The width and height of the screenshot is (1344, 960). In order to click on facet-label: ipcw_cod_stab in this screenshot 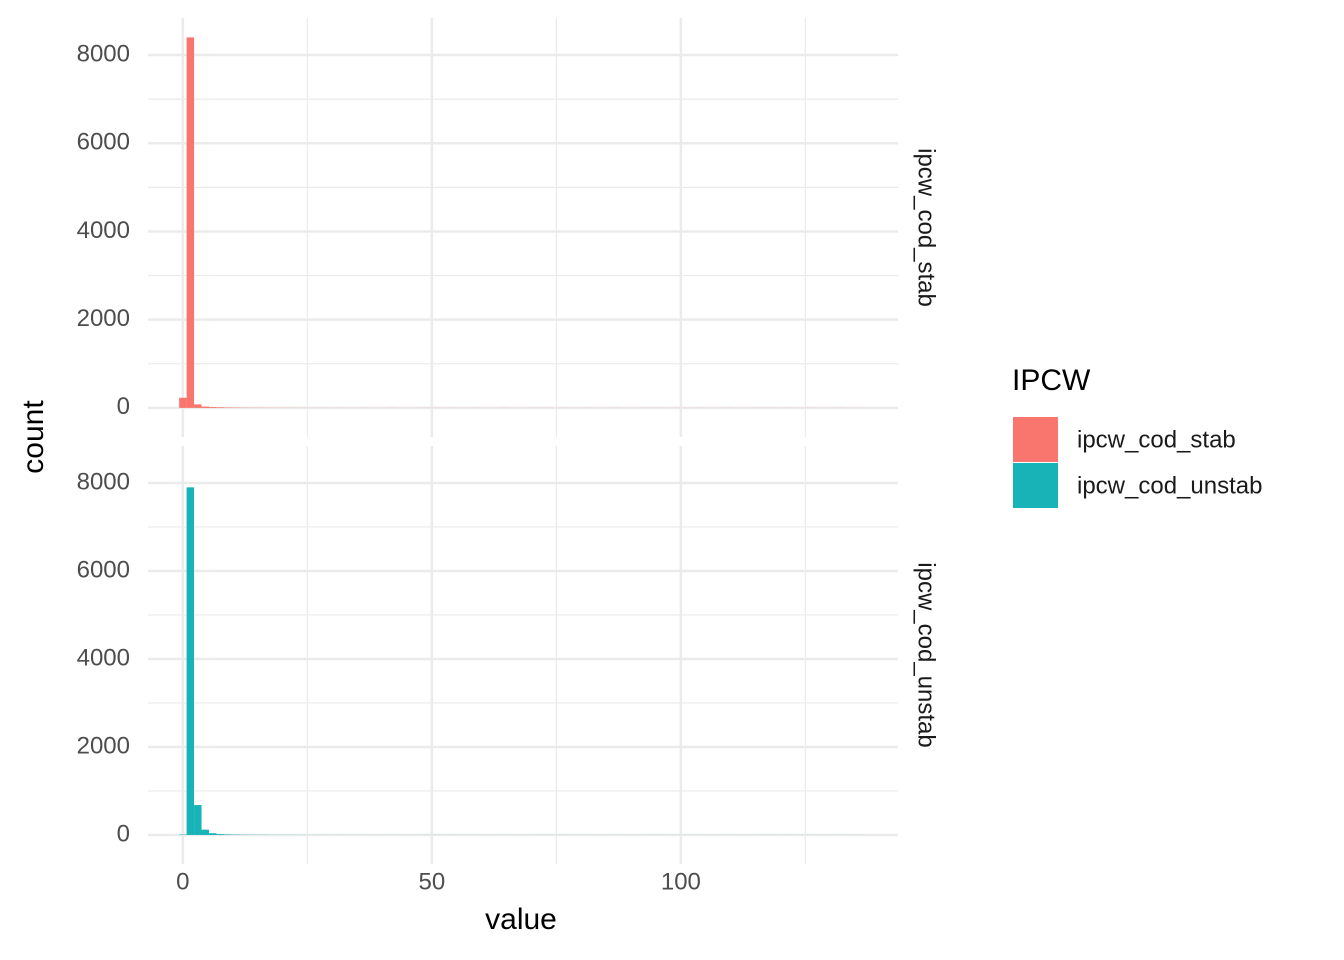, I will do `click(926, 227)`.